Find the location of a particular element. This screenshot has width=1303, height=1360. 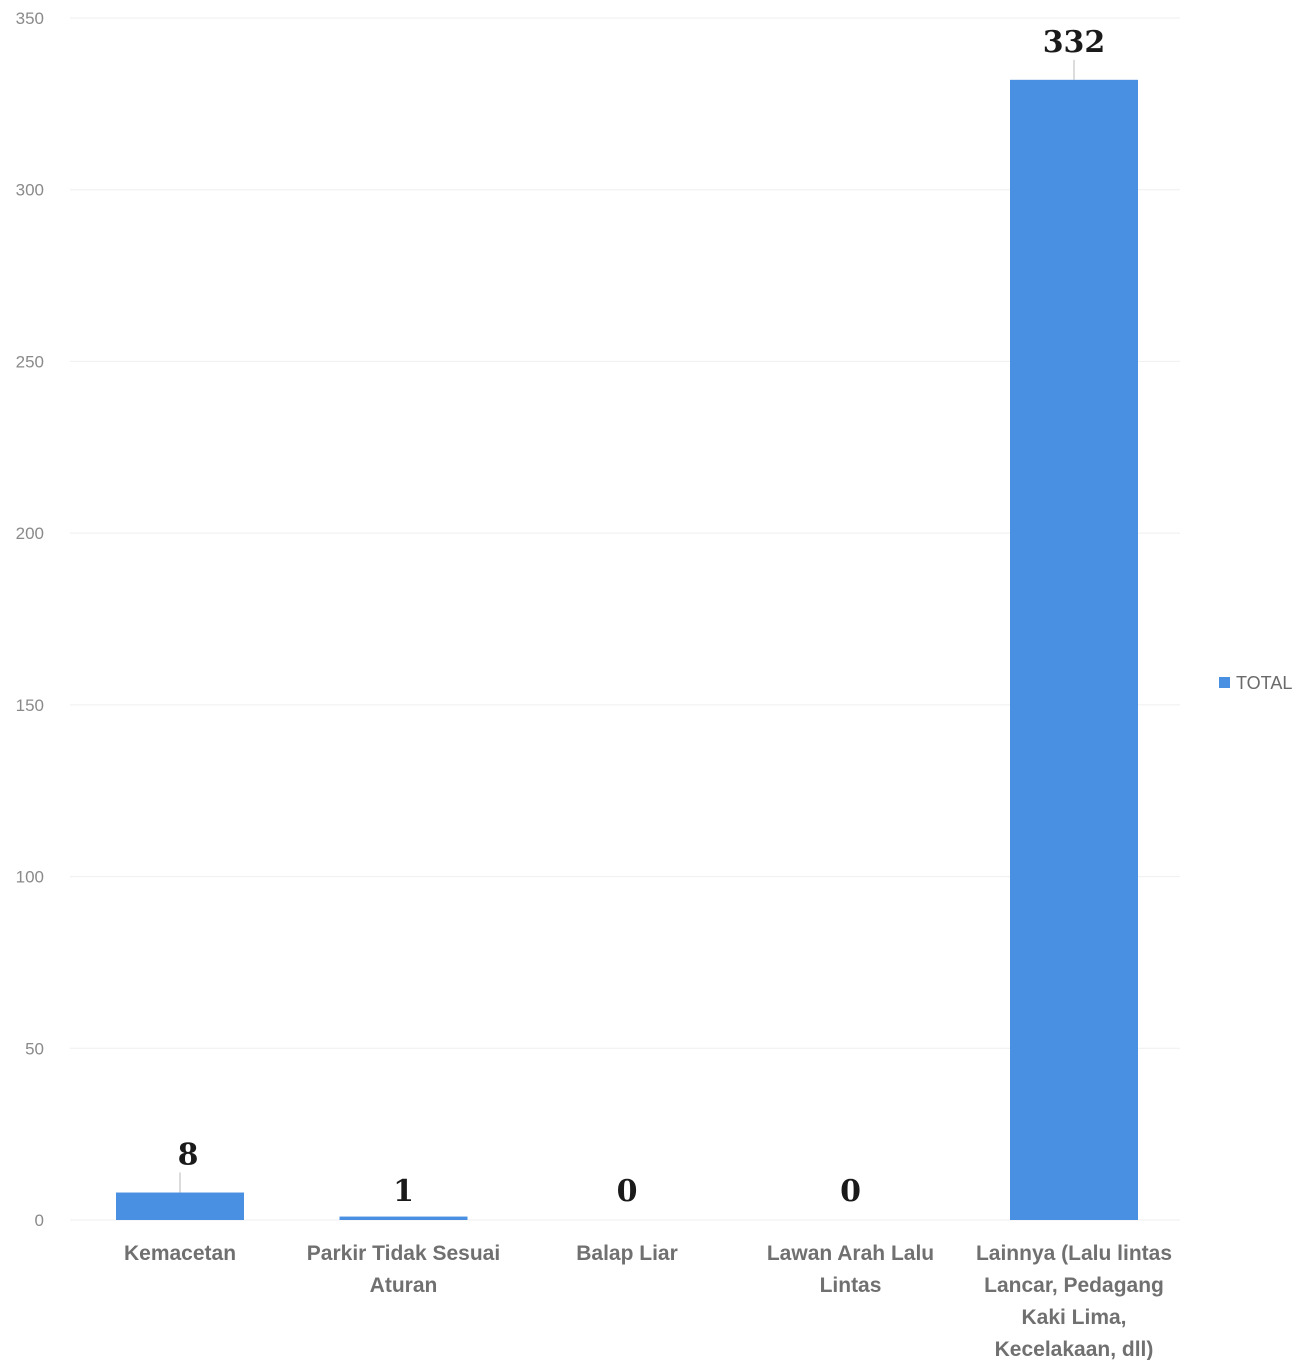

legend-label: TOTAL is located at coordinates (1264, 683).